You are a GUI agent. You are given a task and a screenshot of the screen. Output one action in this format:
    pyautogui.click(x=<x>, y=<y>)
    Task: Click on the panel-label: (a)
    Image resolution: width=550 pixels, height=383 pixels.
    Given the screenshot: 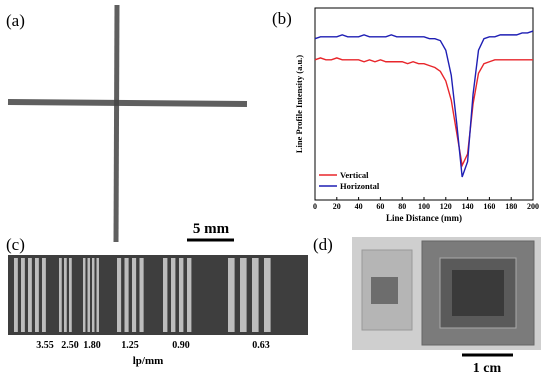 What is the action you would take?
    pyautogui.click(x=15, y=20)
    